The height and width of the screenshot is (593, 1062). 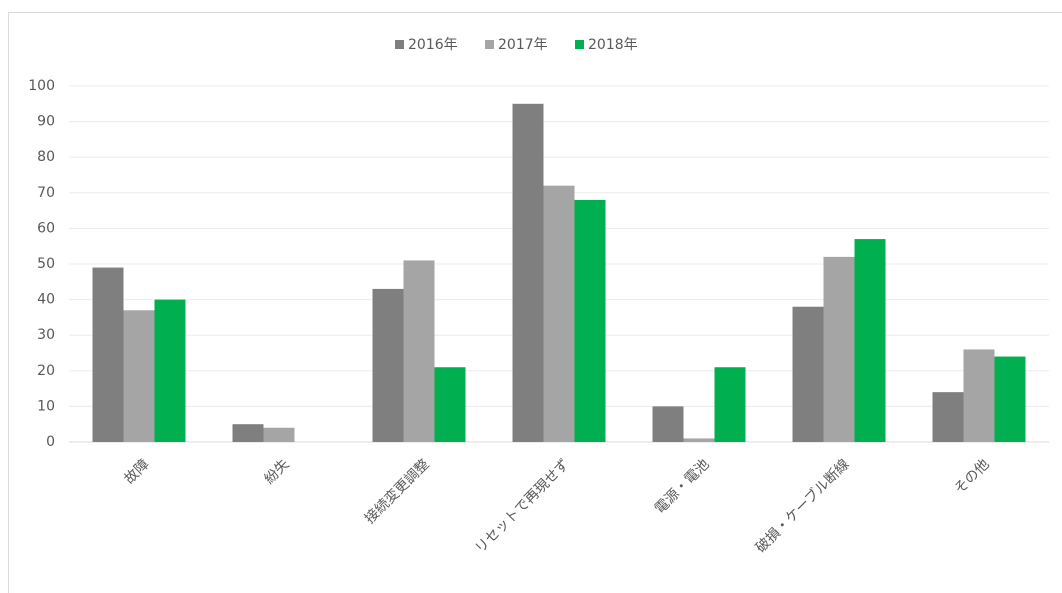 What do you see at coordinates (46, 371) in the screenshot?
I see `y-tick-label: 20` at bounding box center [46, 371].